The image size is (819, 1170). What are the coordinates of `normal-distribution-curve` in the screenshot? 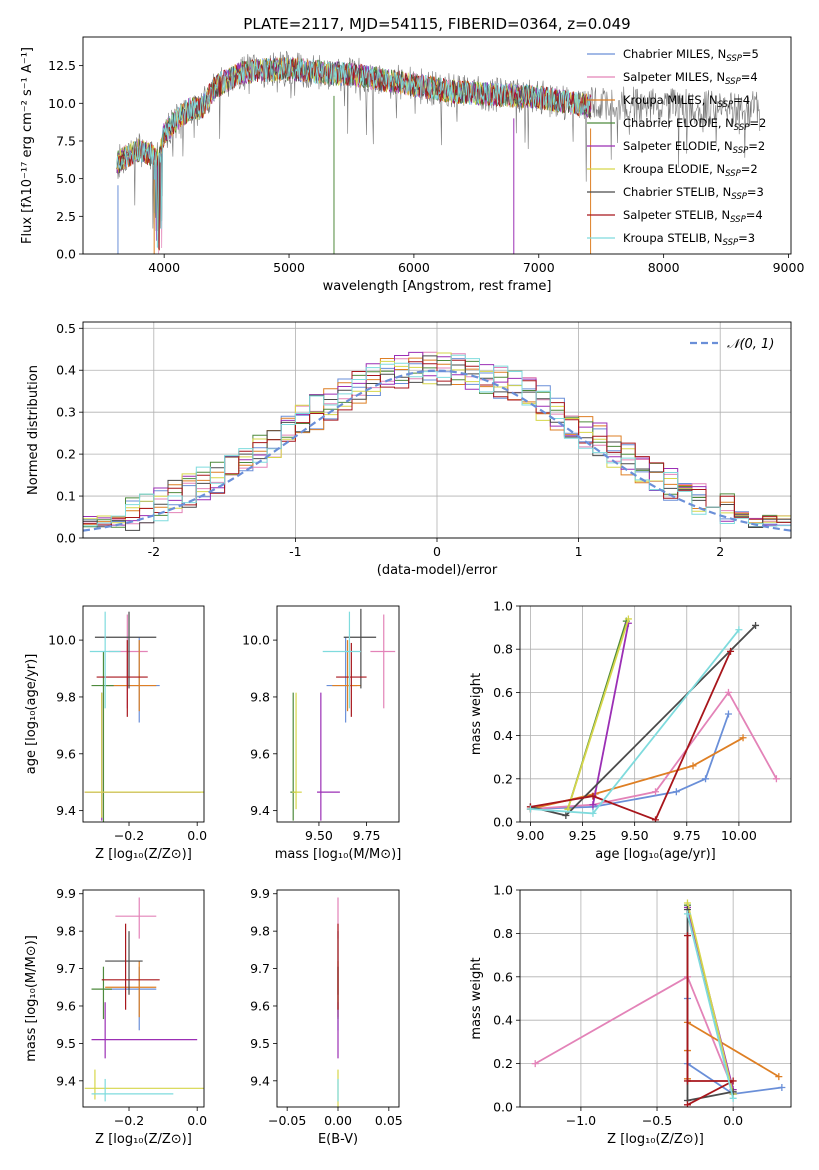 It's located at (437, 450).